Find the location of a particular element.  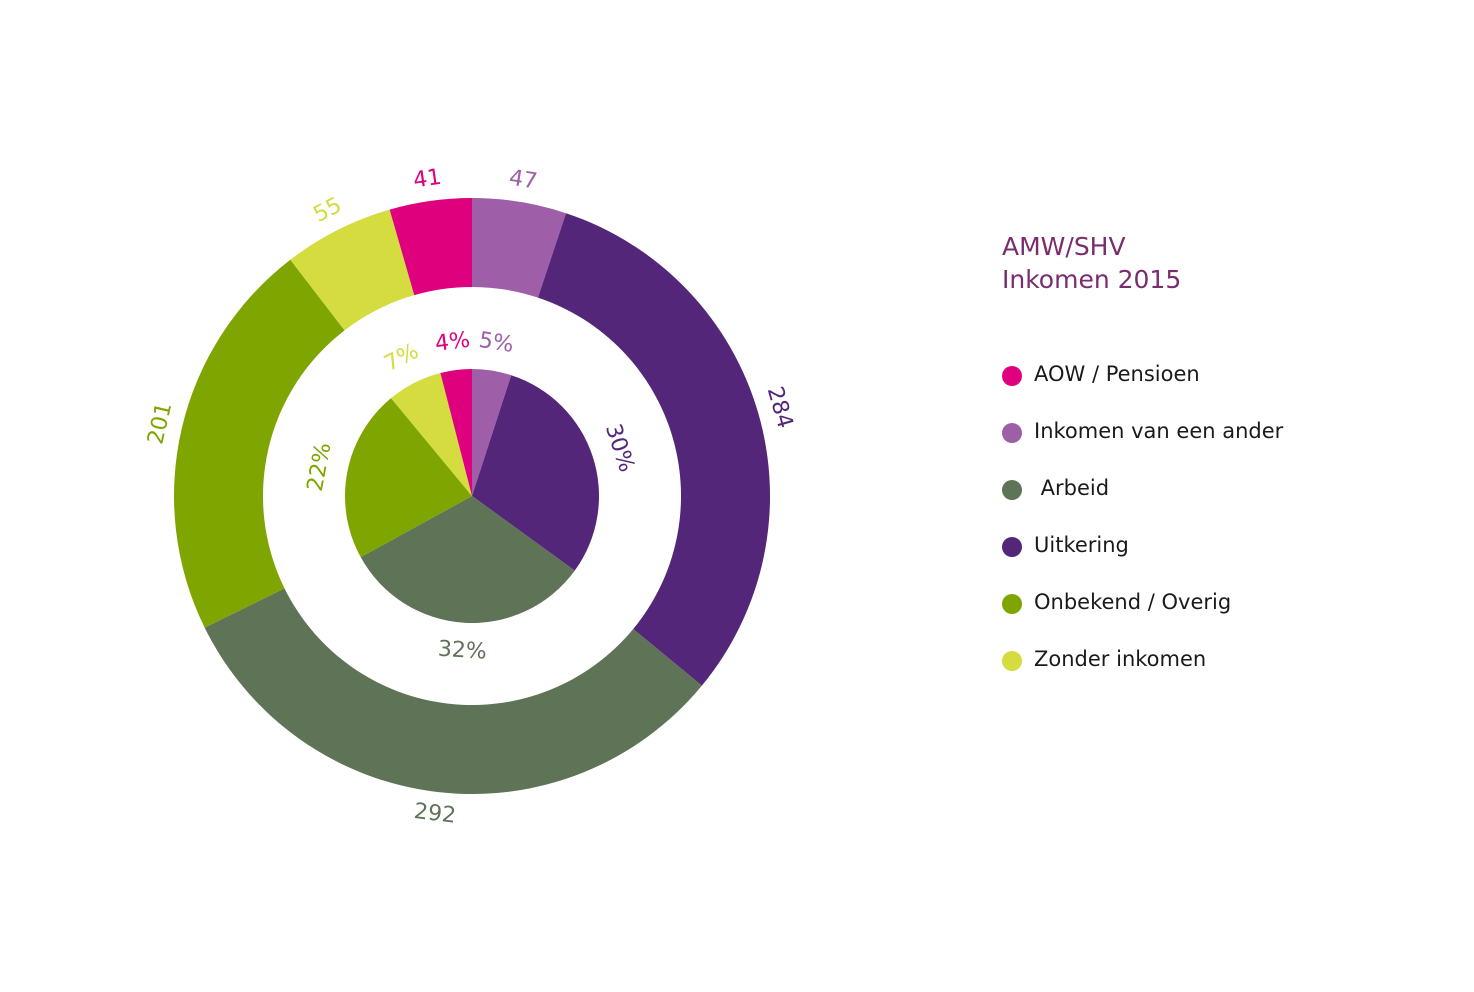

inner-slice-uitkering is located at coordinates (535, 473).